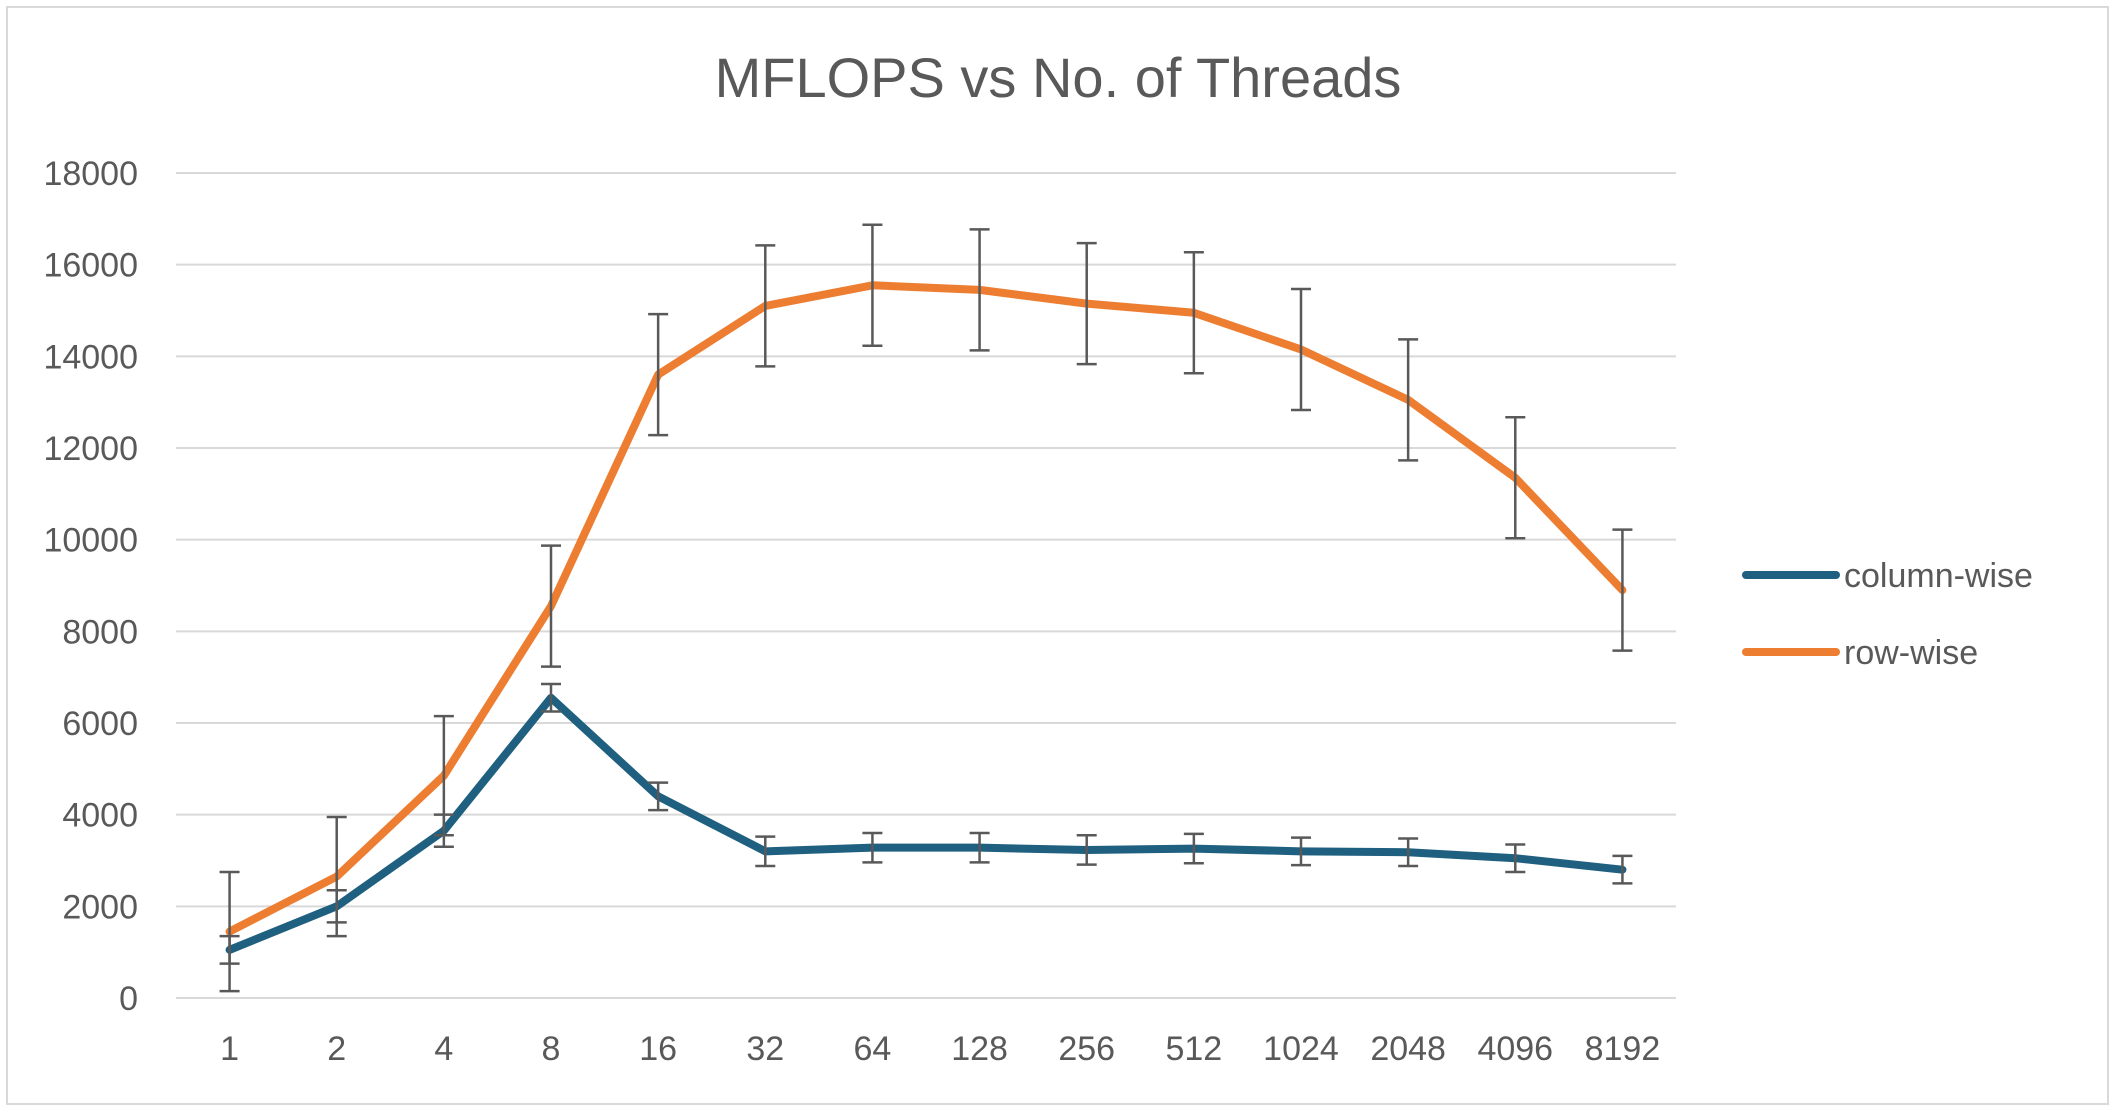 The width and height of the screenshot is (2117, 1113). I want to click on y-tick-label: 16000, so click(90, 266).